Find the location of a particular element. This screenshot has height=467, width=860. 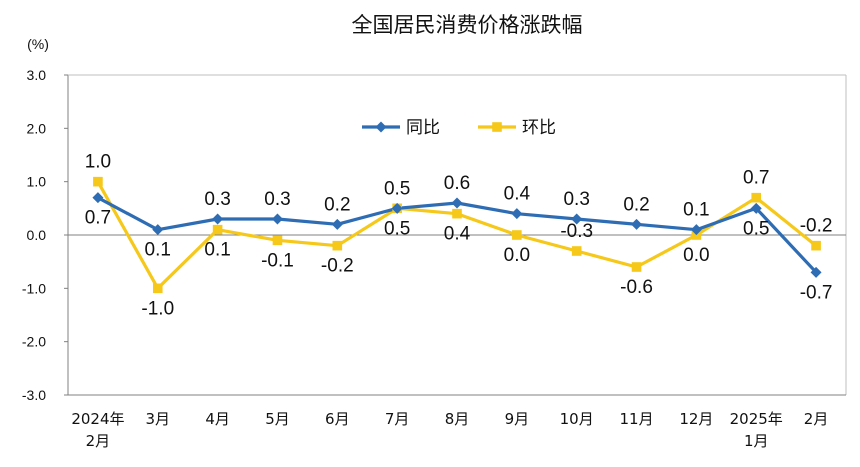

data-label-yoy: 0.4 is located at coordinates (517, 194).